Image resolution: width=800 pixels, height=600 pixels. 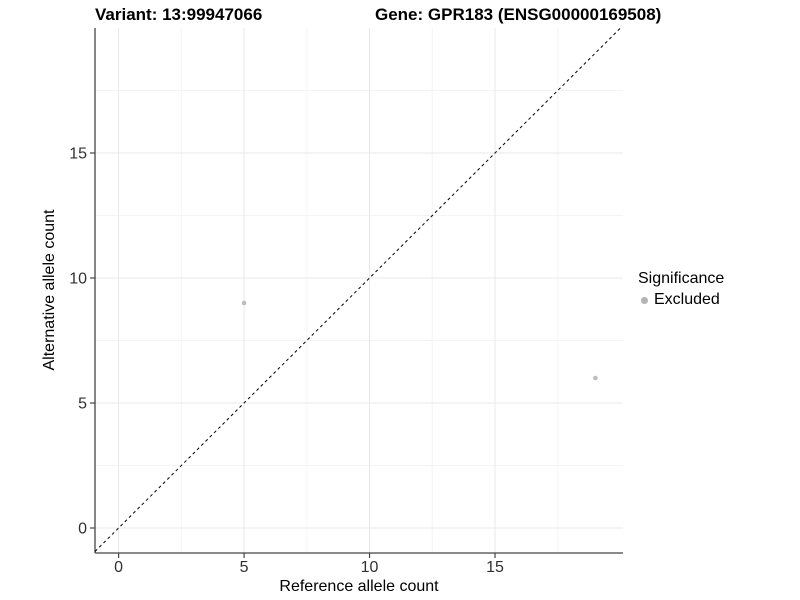 I want to click on x-tick-label: 5, so click(x=244, y=567).